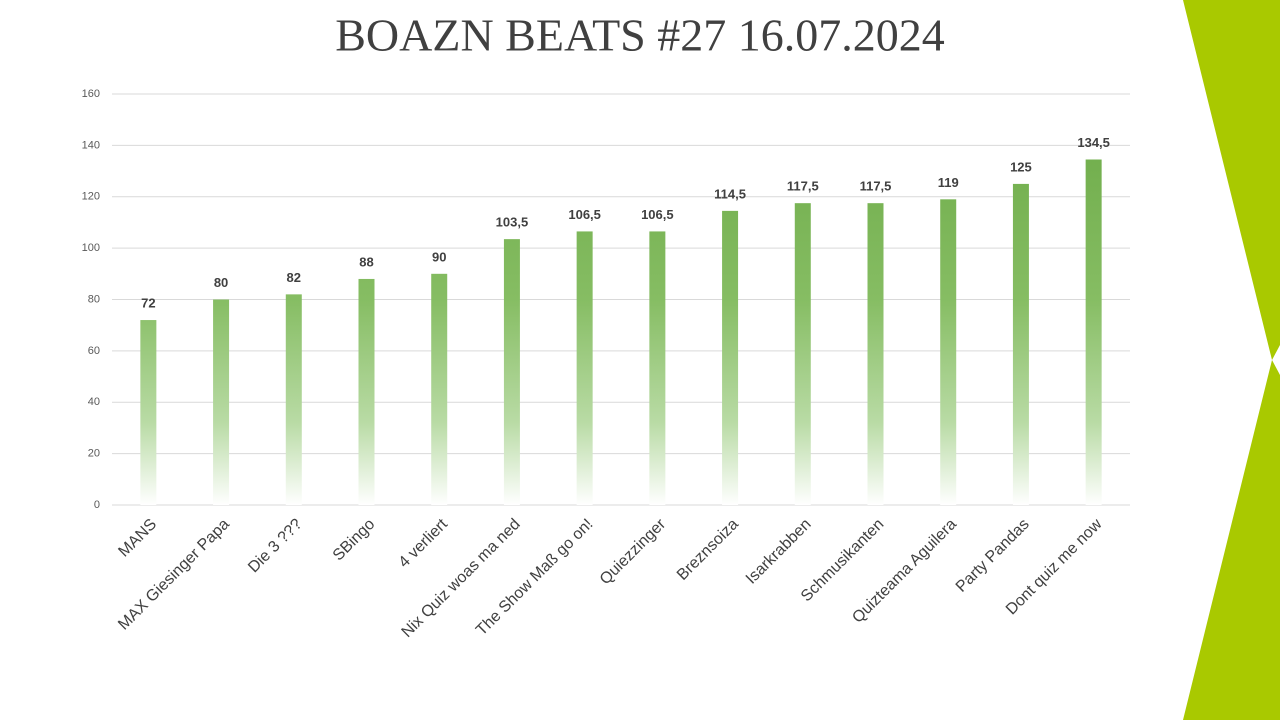 The width and height of the screenshot is (1280, 720). I want to click on data-label: 114,5, so click(730, 193).